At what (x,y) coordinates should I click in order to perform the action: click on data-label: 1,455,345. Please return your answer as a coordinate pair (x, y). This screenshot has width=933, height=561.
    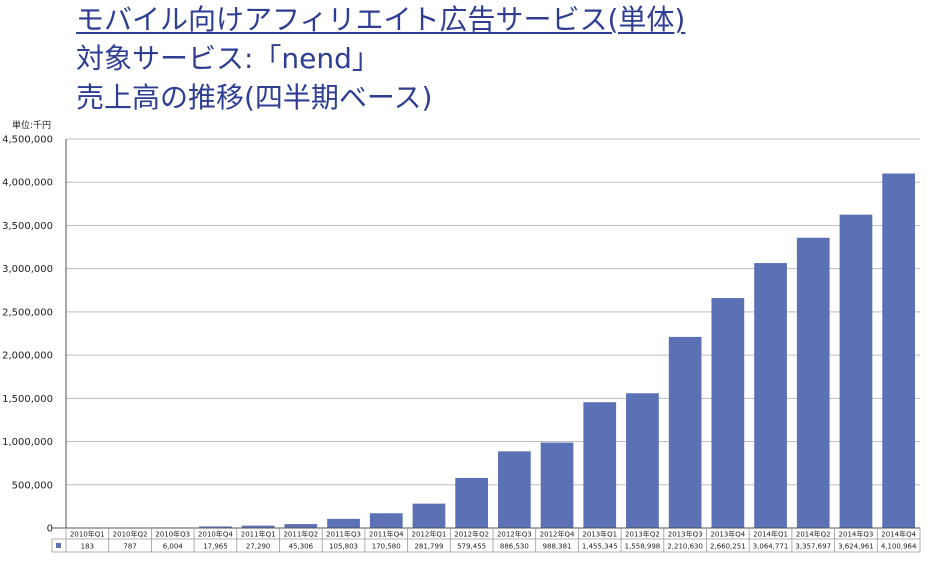
    Looking at the image, I should click on (600, 547).